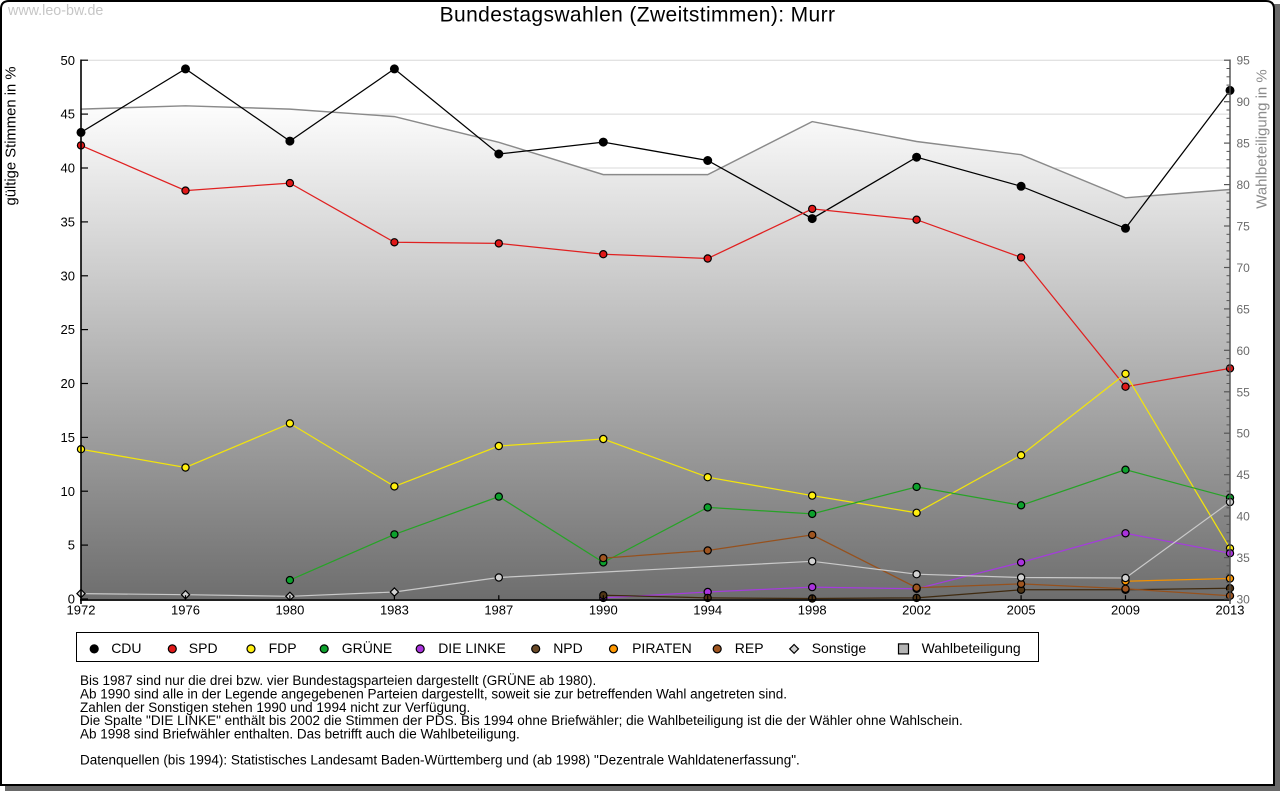  What do you see at coordinates (749, 648) in the screenshot?
I see `svg-text: REP` at bounding box center [749, 648].